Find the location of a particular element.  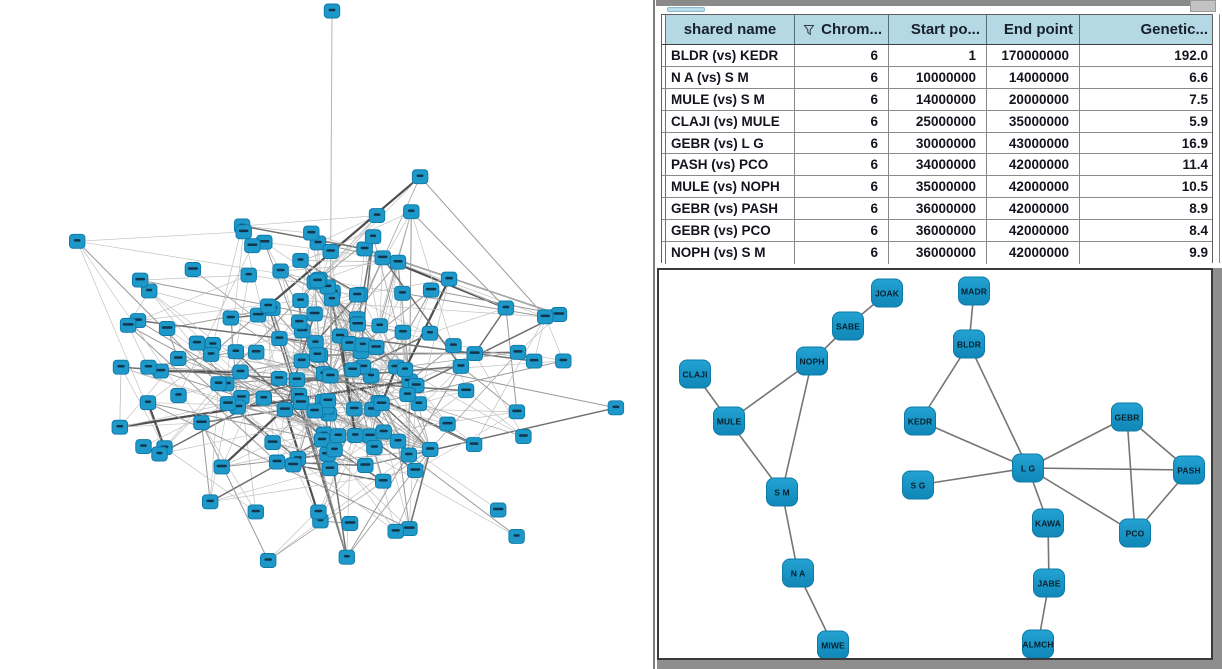

graph-node-gebr: GEBR is located at coordinates (1127, 417).